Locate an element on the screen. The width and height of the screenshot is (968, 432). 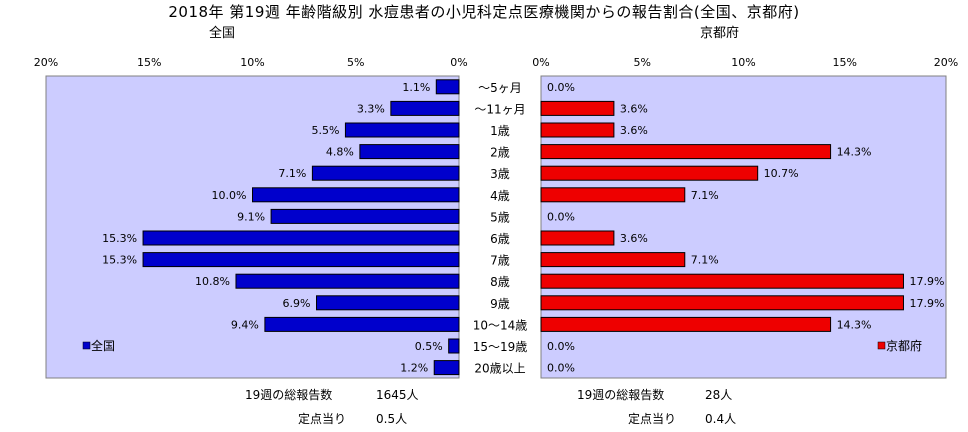
kyoto-x-tick-label: 5% is located at coordinates (642, 62).